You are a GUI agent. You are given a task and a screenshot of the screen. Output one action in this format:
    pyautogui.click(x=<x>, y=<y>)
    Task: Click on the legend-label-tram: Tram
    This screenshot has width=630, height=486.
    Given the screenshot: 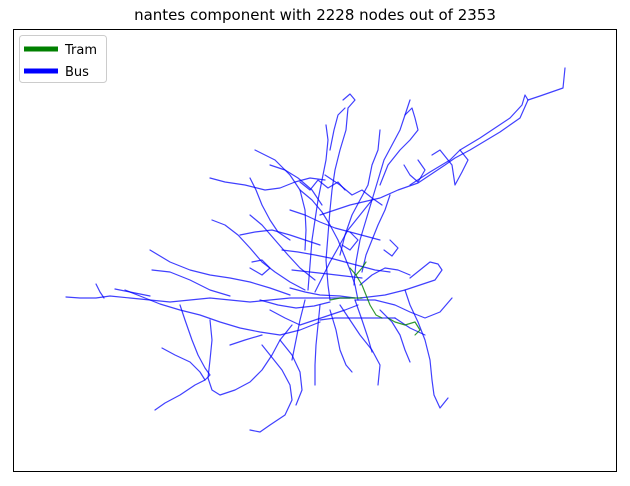 What is the action you would take?
    pyautogui.click(x=80, y=50)
    